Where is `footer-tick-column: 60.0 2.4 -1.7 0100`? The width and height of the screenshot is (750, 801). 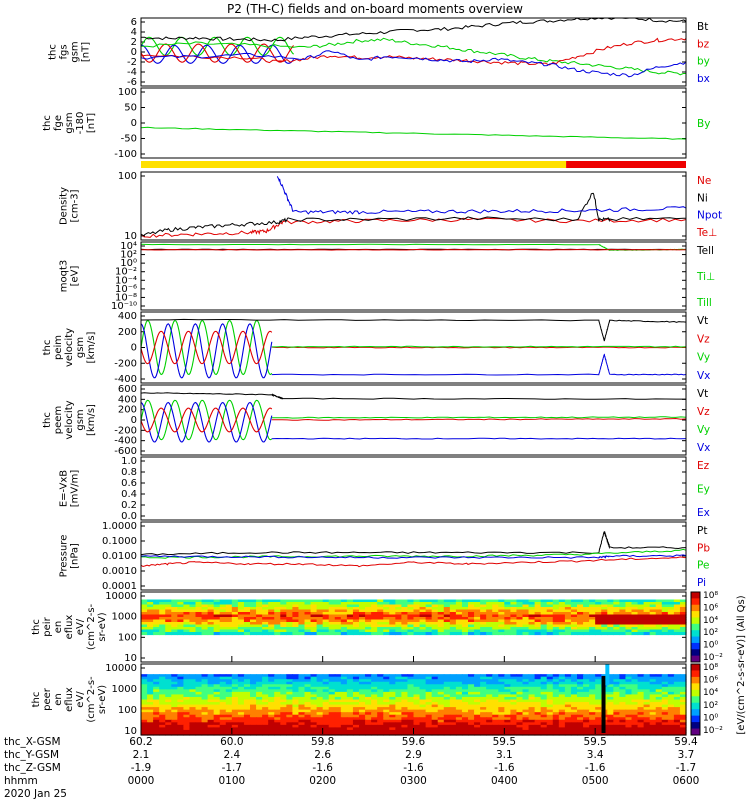
footer-tick-column: 60.0 2.4 -1.7 0100 is located at coordinates (232, 762).